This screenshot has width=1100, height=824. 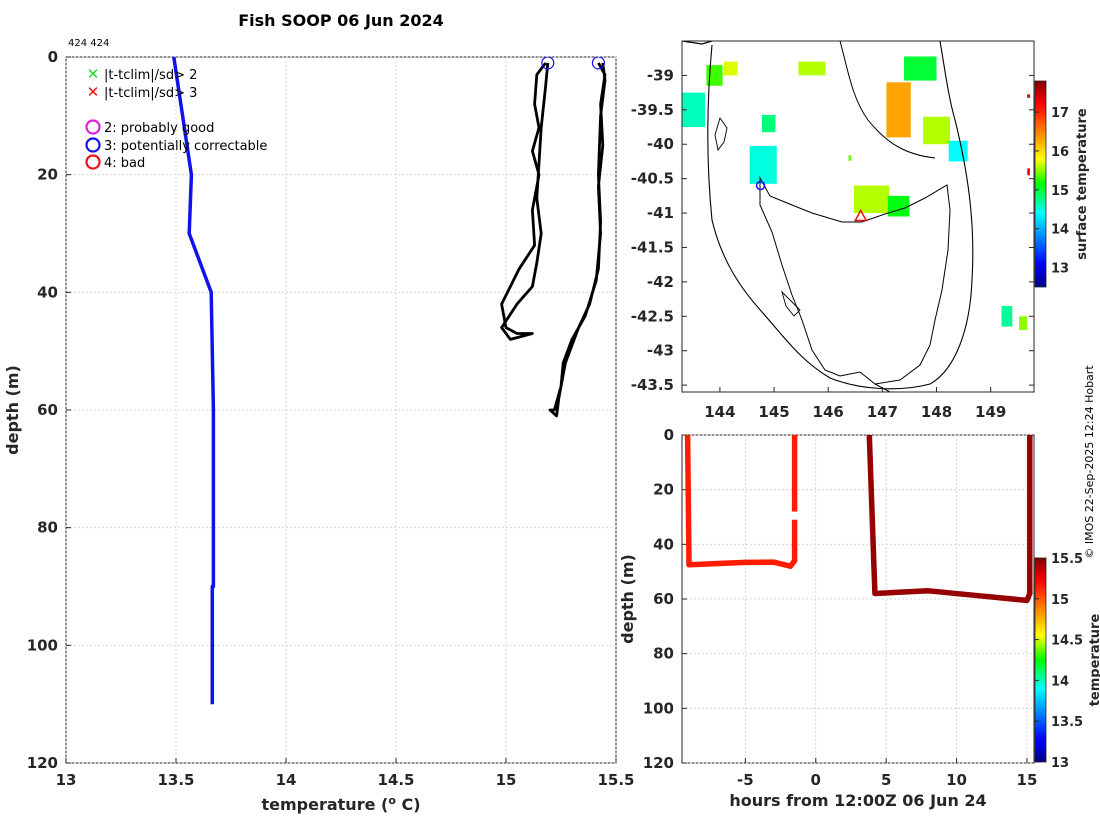 I want to click on depth-time-xtick-label: 0, so click(x=816, y=780).